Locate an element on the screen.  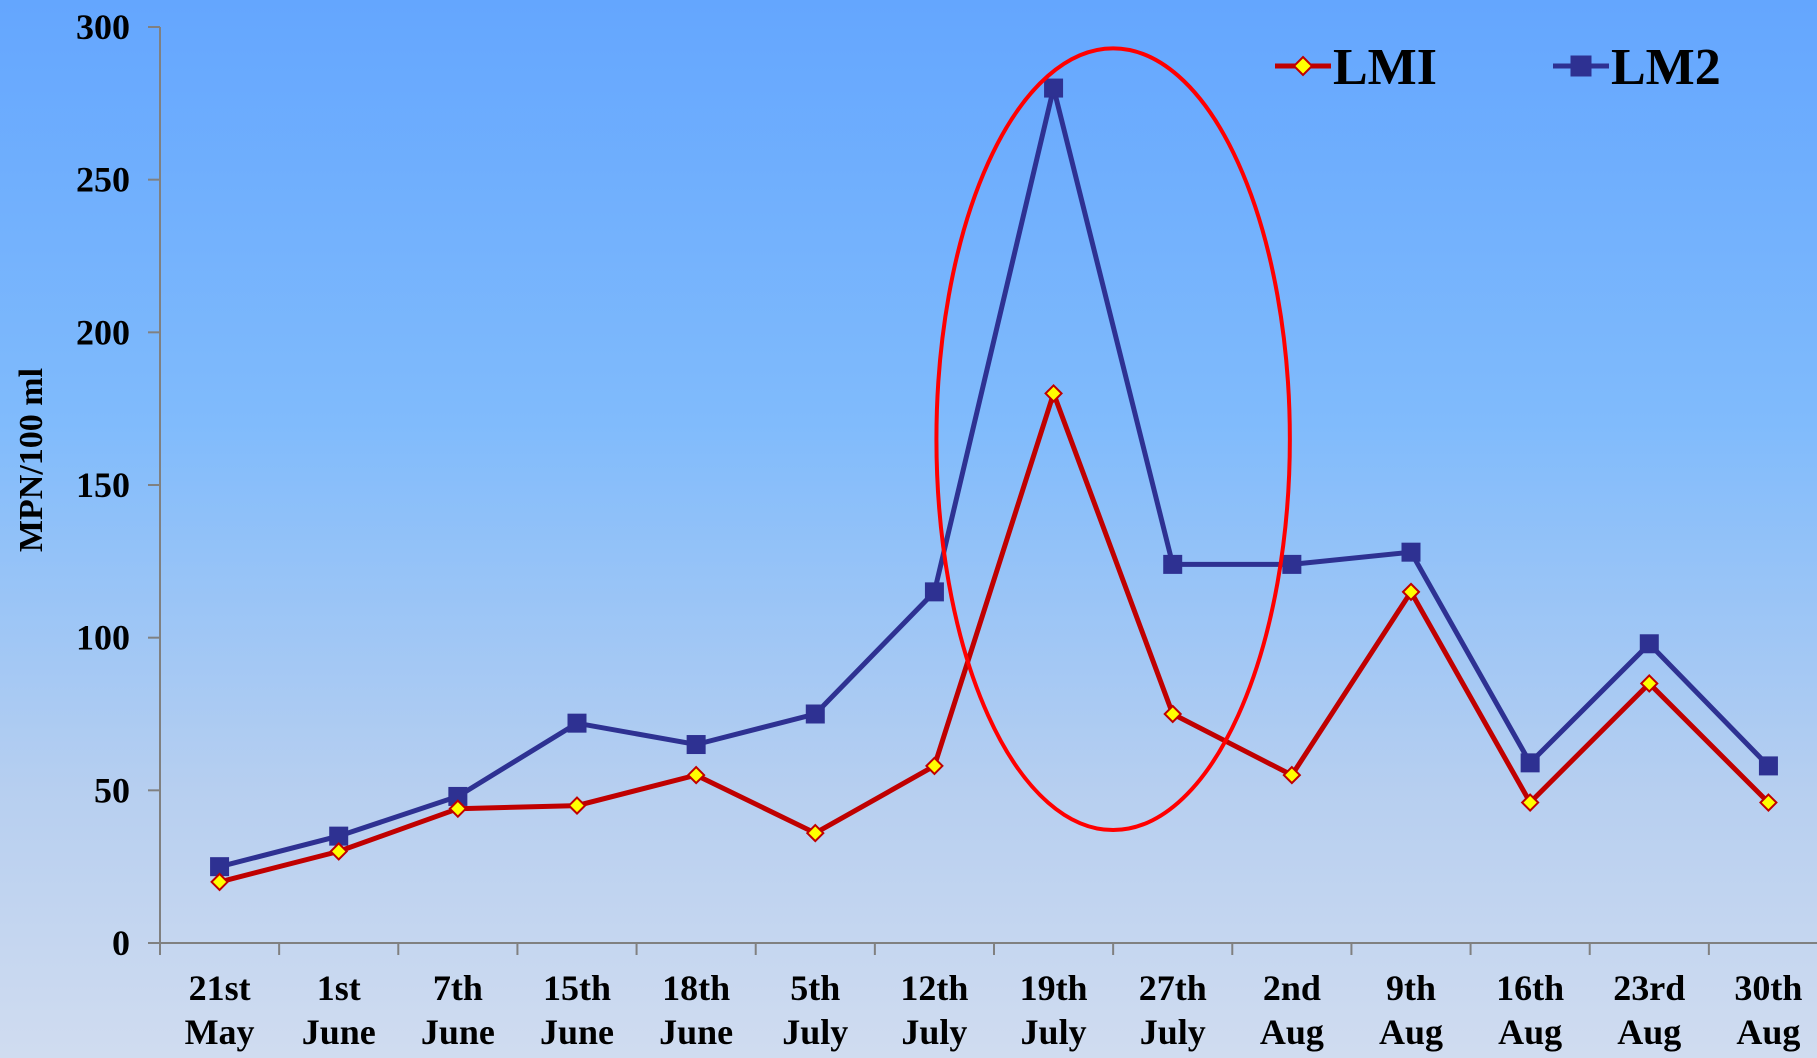
legend-label: LM2 is located at coordinates (1666, 67).